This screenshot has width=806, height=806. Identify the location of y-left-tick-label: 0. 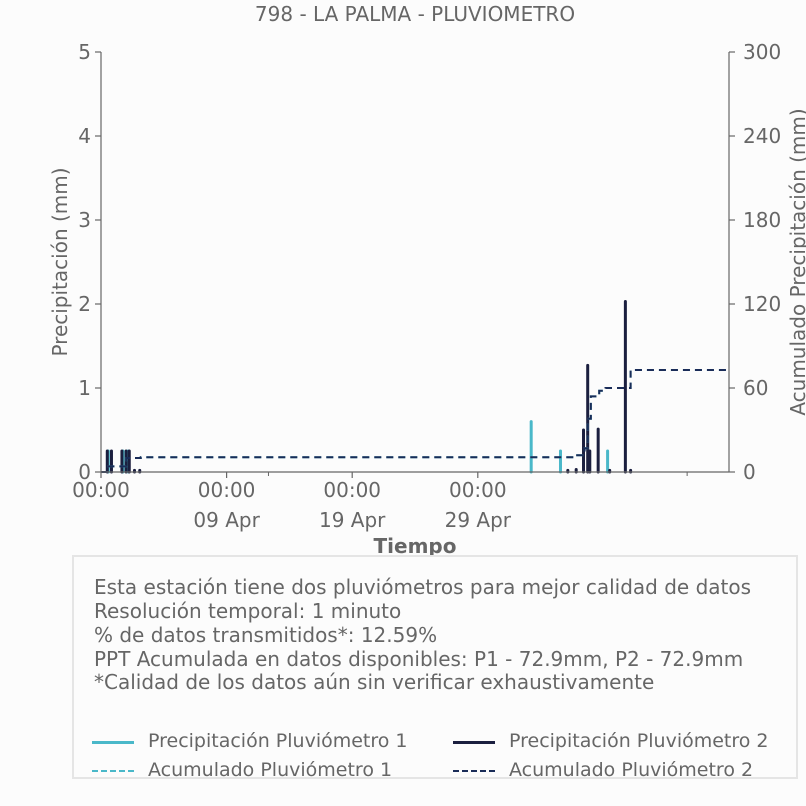
(84, 472).